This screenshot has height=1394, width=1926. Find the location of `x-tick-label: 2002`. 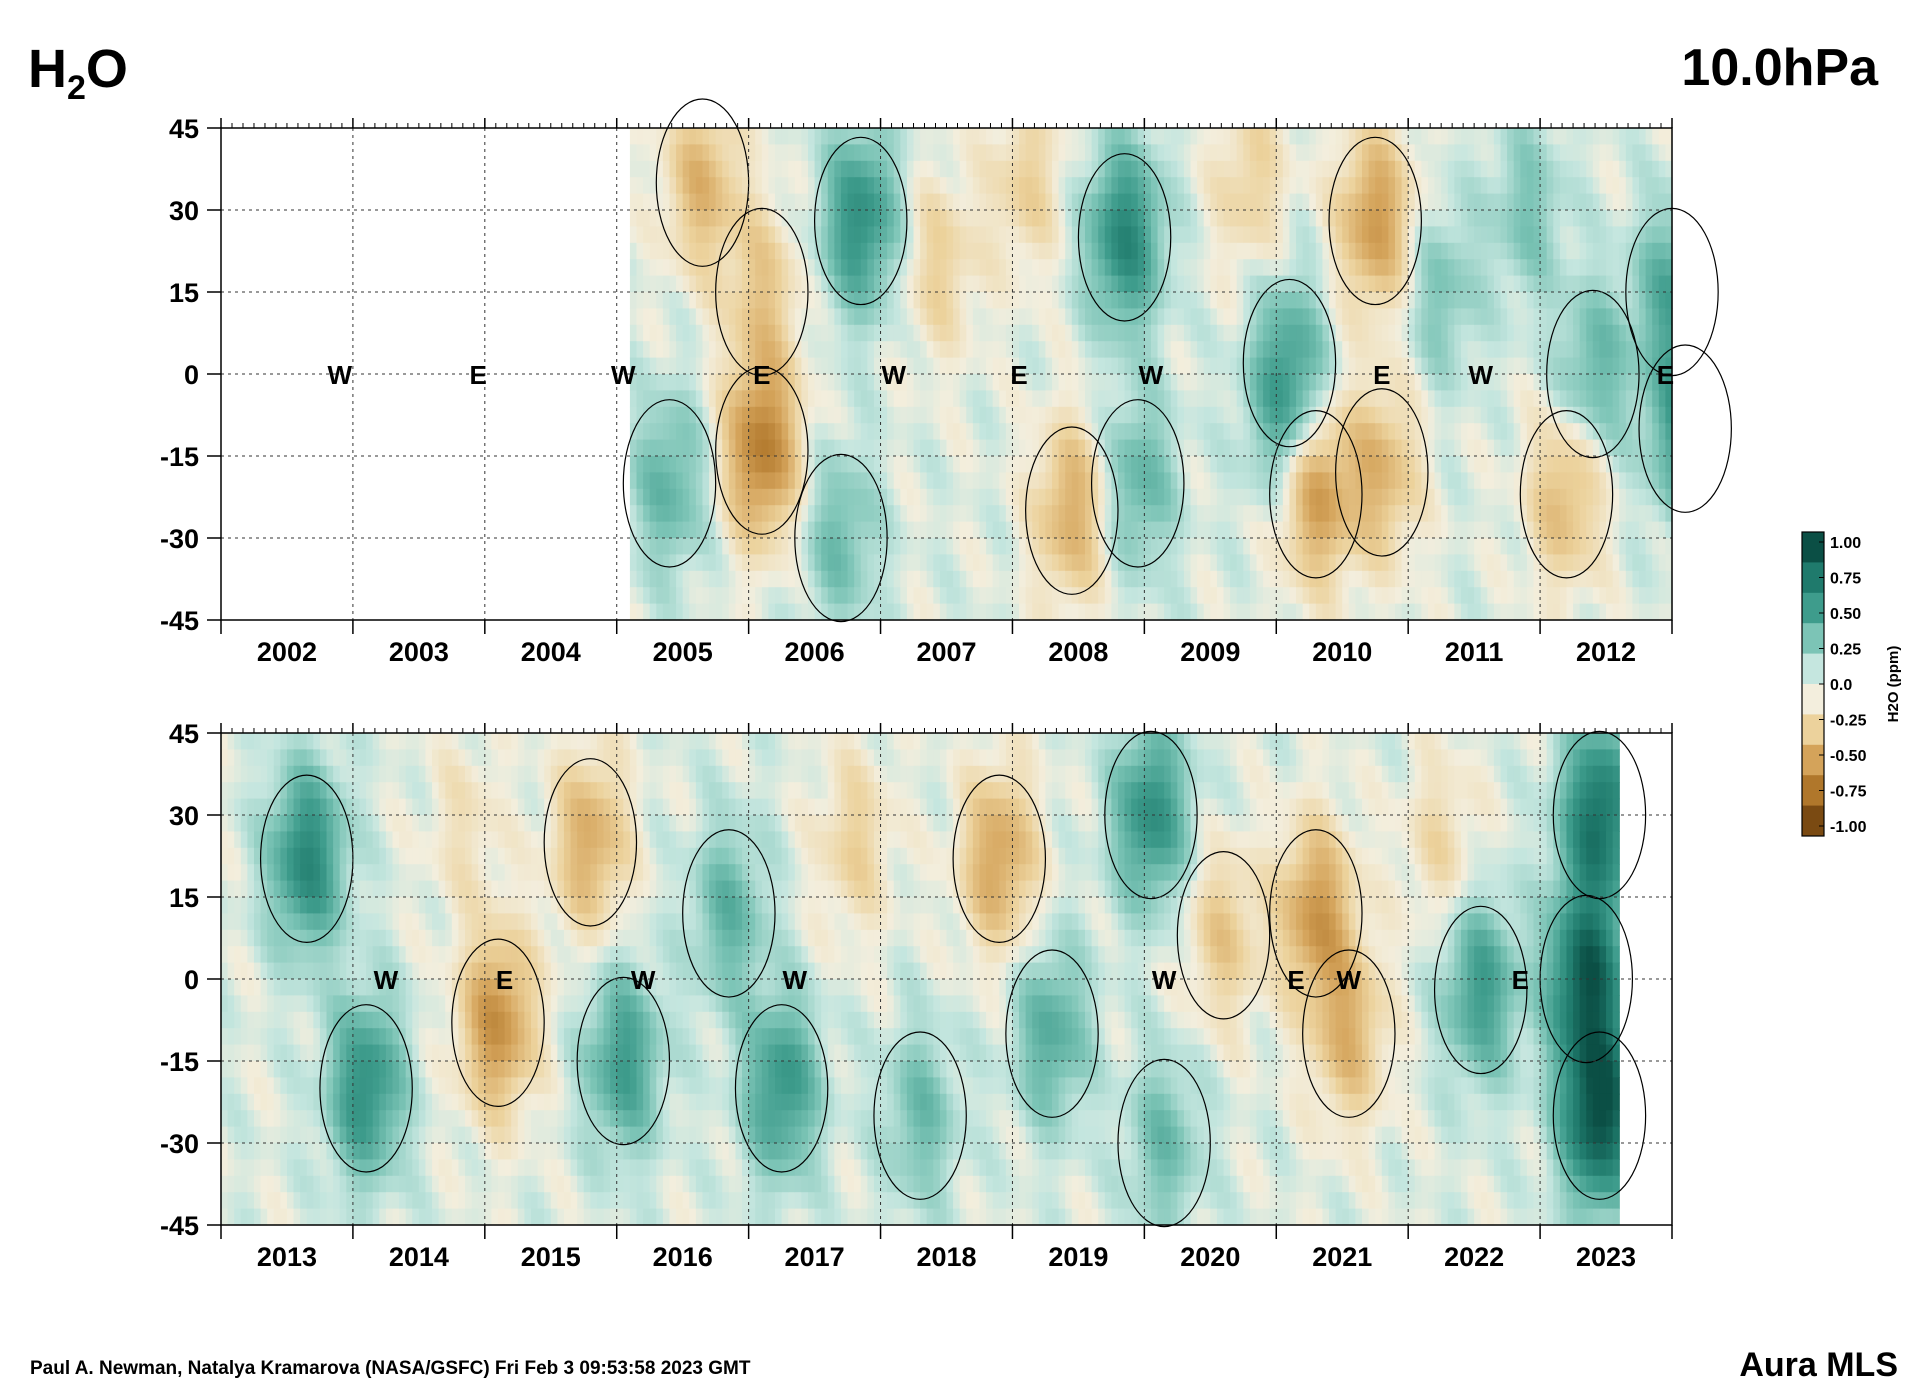

x-tick-label: 2002 is located at coordinates (287, 652).